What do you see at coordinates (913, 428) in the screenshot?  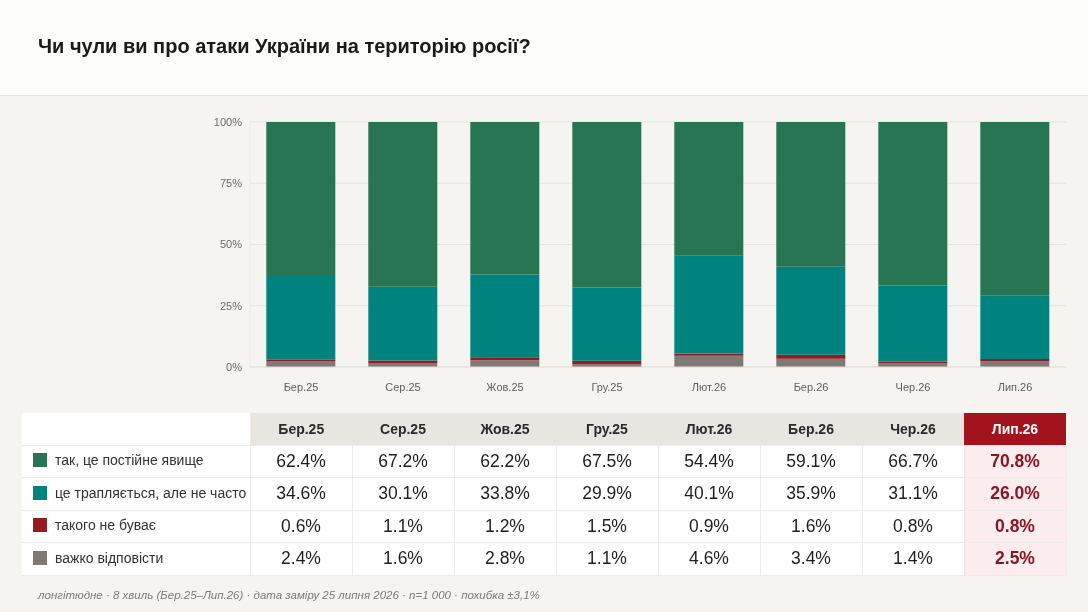 I see `category-label: Чер.26` at bounding box center [913, 428].